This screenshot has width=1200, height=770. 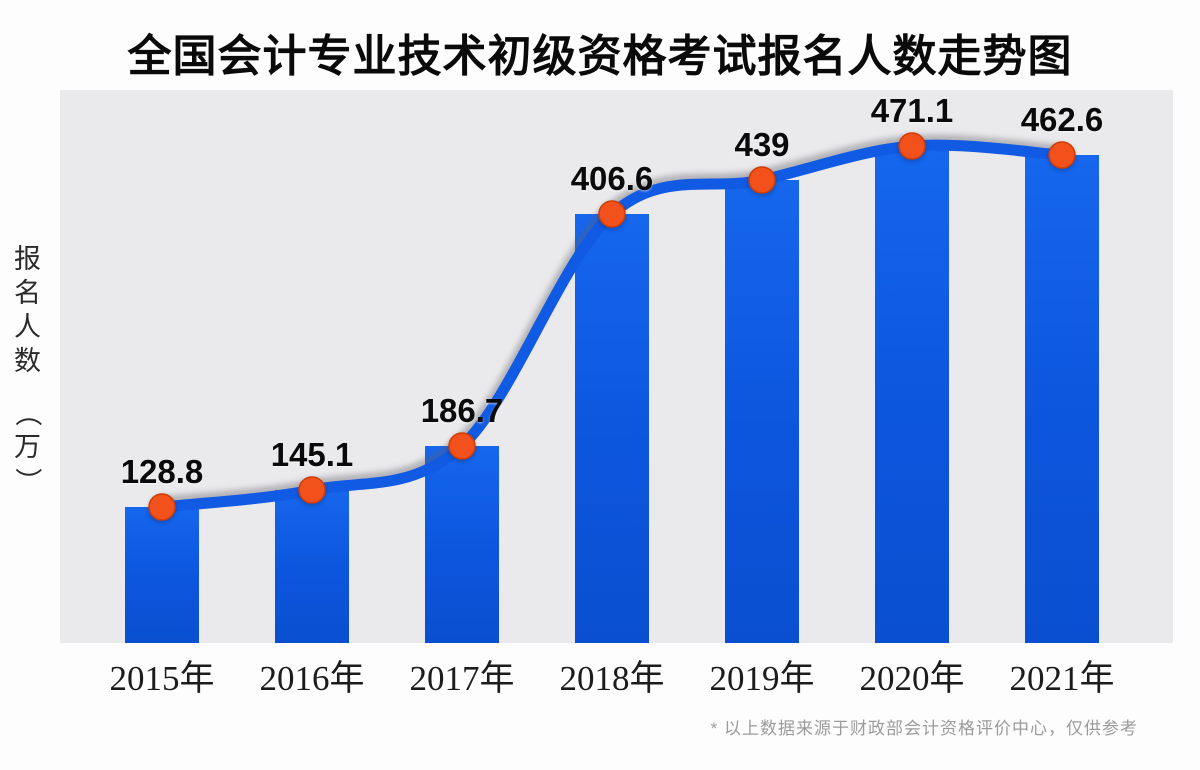 I want to click on data-label: 186.7, so click(x=462, y=410).